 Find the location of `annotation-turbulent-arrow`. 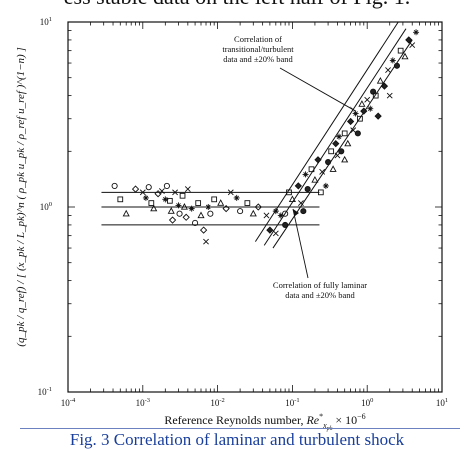

annotation-turbulent-arrow is located at coordinates (317, 89).